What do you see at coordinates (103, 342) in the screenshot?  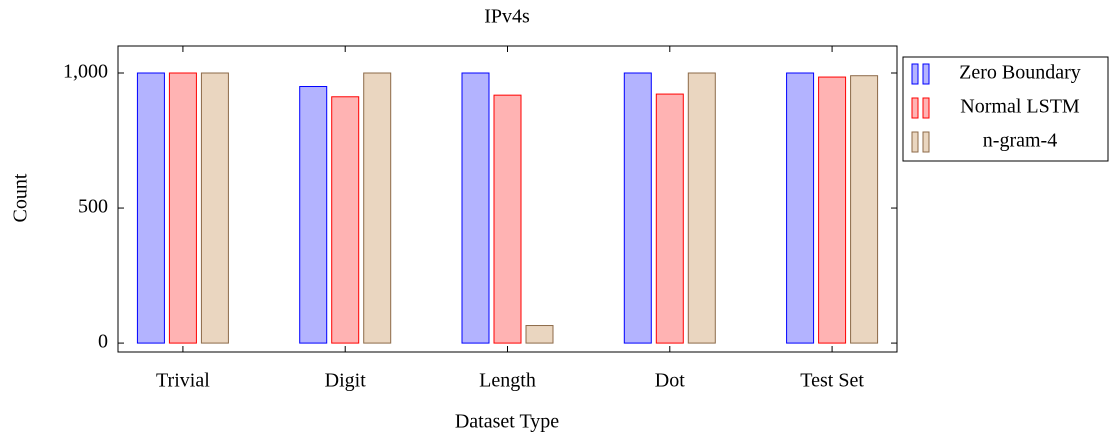 I see `y-tick-label: 0` at bounding box center [103, 342].